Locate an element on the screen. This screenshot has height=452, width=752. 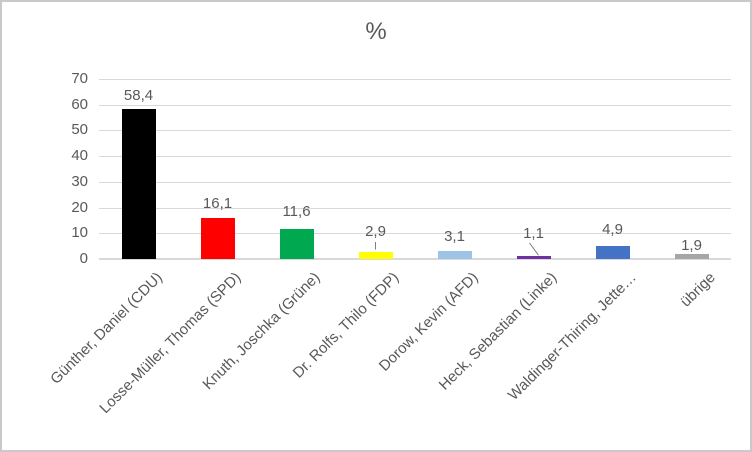
y-tick-label: 70 is located at coordinates (79, 78).